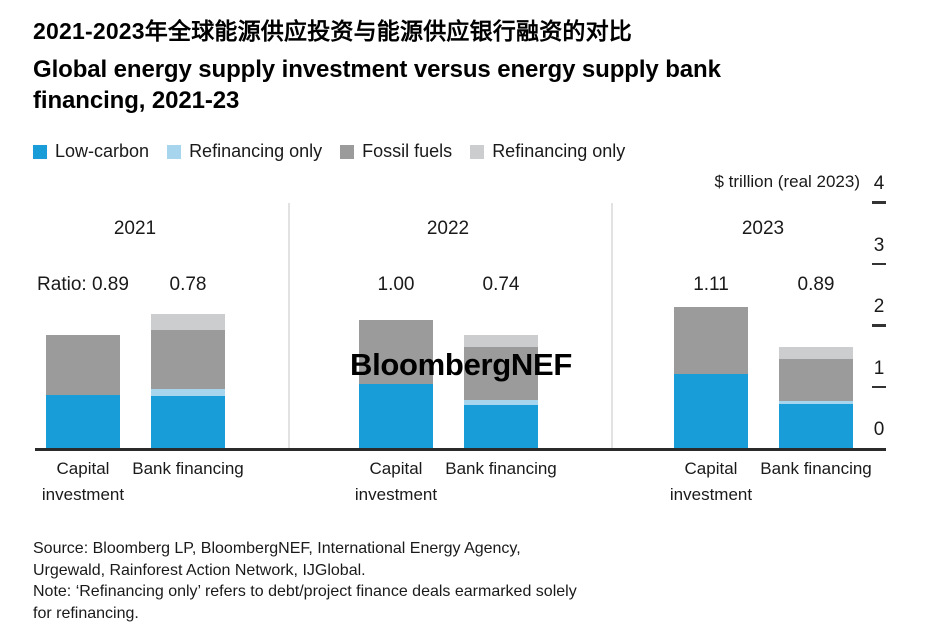 The image size is (925, 629). I want to click on y-axis-tick-label: 4, so click(879, 183).